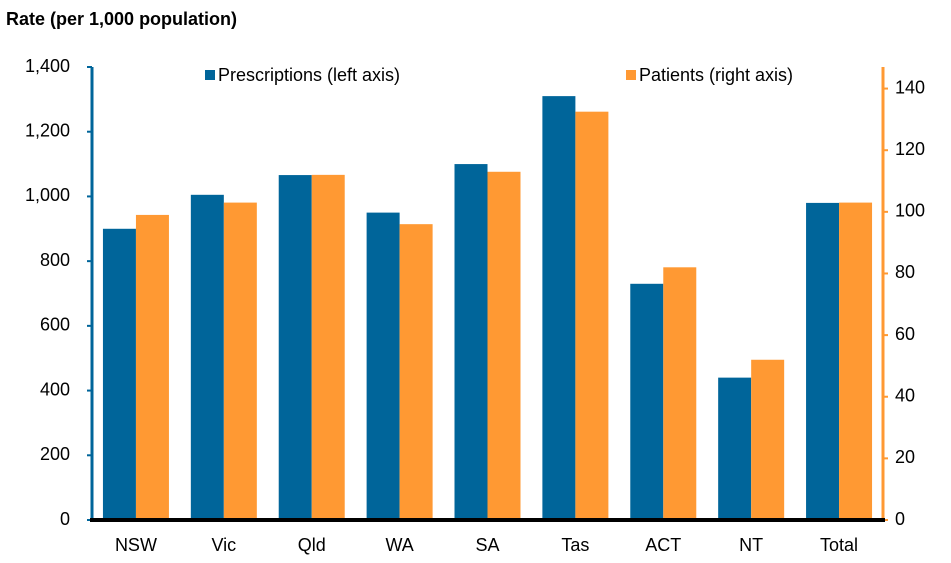 This screenshot has width=951, height=563. What do you see at coordinates (47, 130) in the screenshot?
I see `y-tick-label: 1,200` at bounding box center [47, 130].